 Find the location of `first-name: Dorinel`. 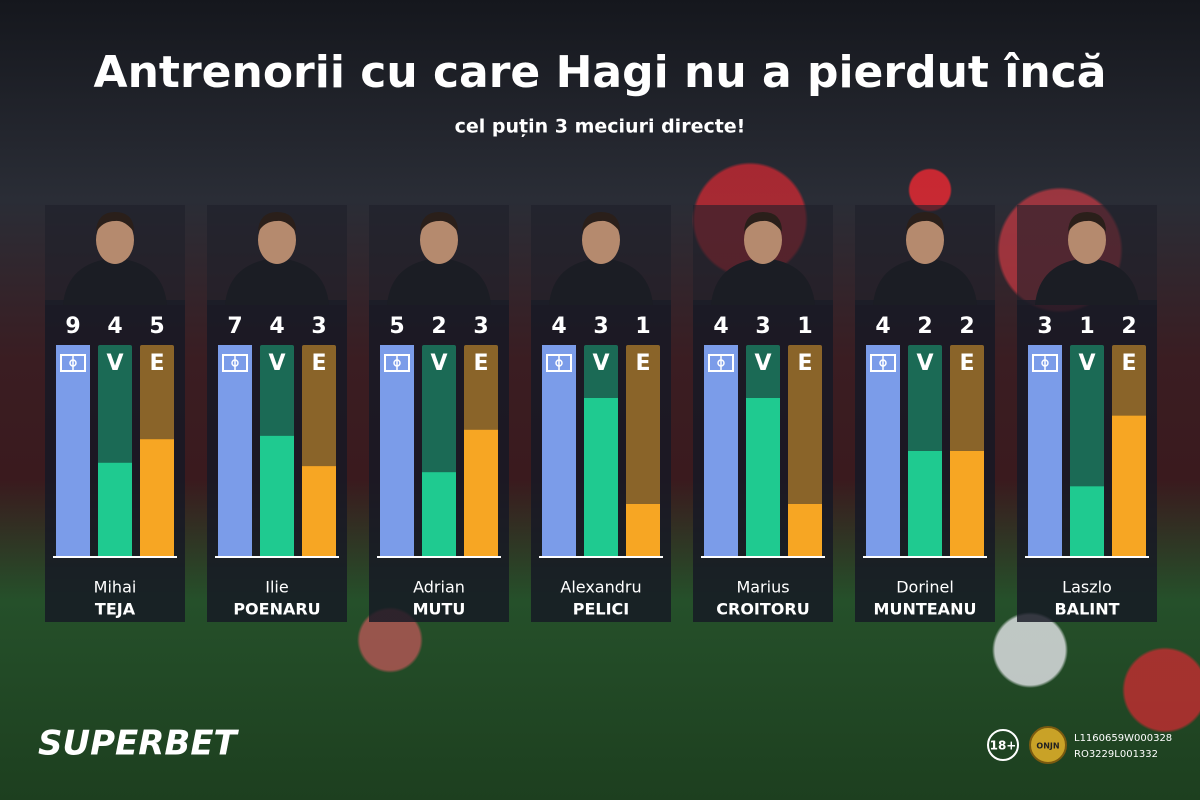

first-name: Dorinel is located at coordinates (925, 587).